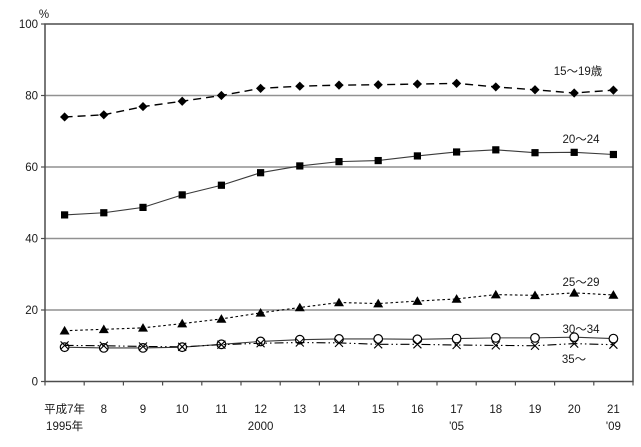 The height and width of the screenshot is (447, 641). I want to click on x-tick-label: 14, so click(339, 410).